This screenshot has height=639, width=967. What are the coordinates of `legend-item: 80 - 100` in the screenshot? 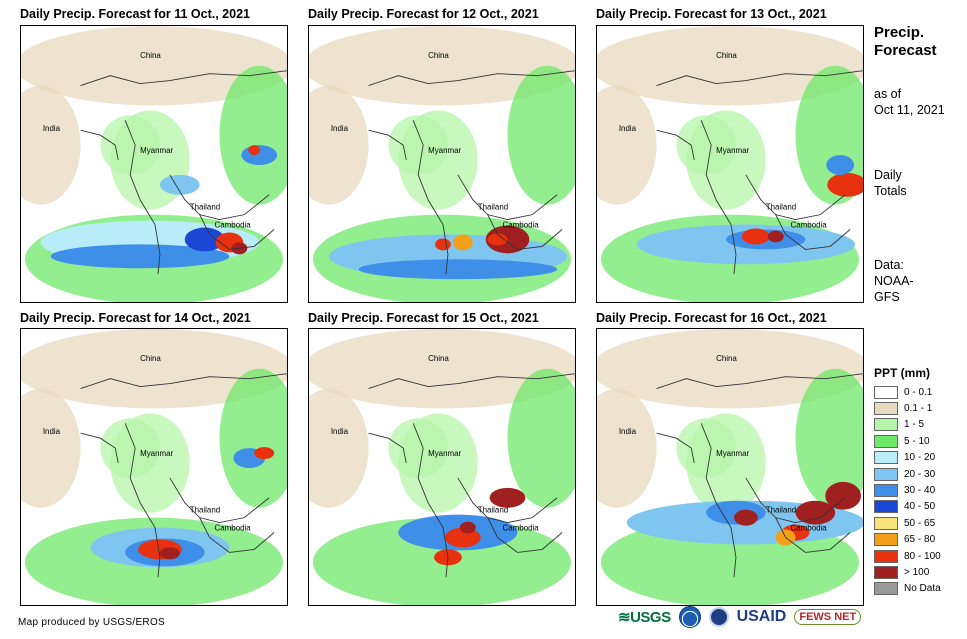 It's located at (907, 556).